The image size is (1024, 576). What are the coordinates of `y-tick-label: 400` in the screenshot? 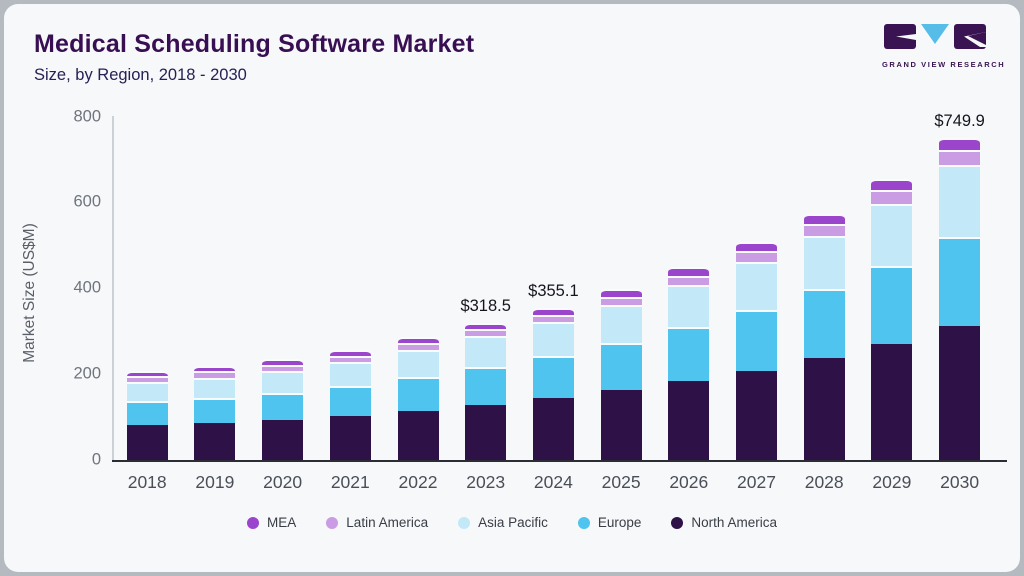 It's located at (87, 287).